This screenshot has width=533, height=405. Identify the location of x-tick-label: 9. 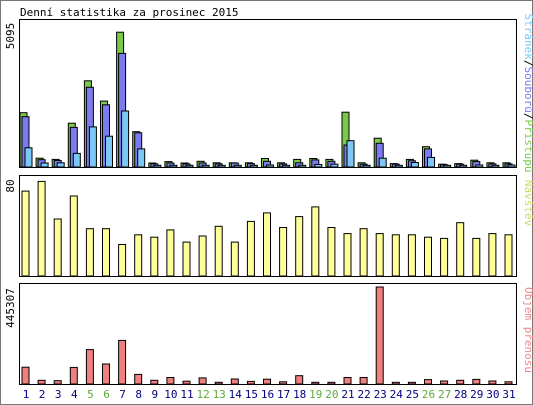
(154, 394).